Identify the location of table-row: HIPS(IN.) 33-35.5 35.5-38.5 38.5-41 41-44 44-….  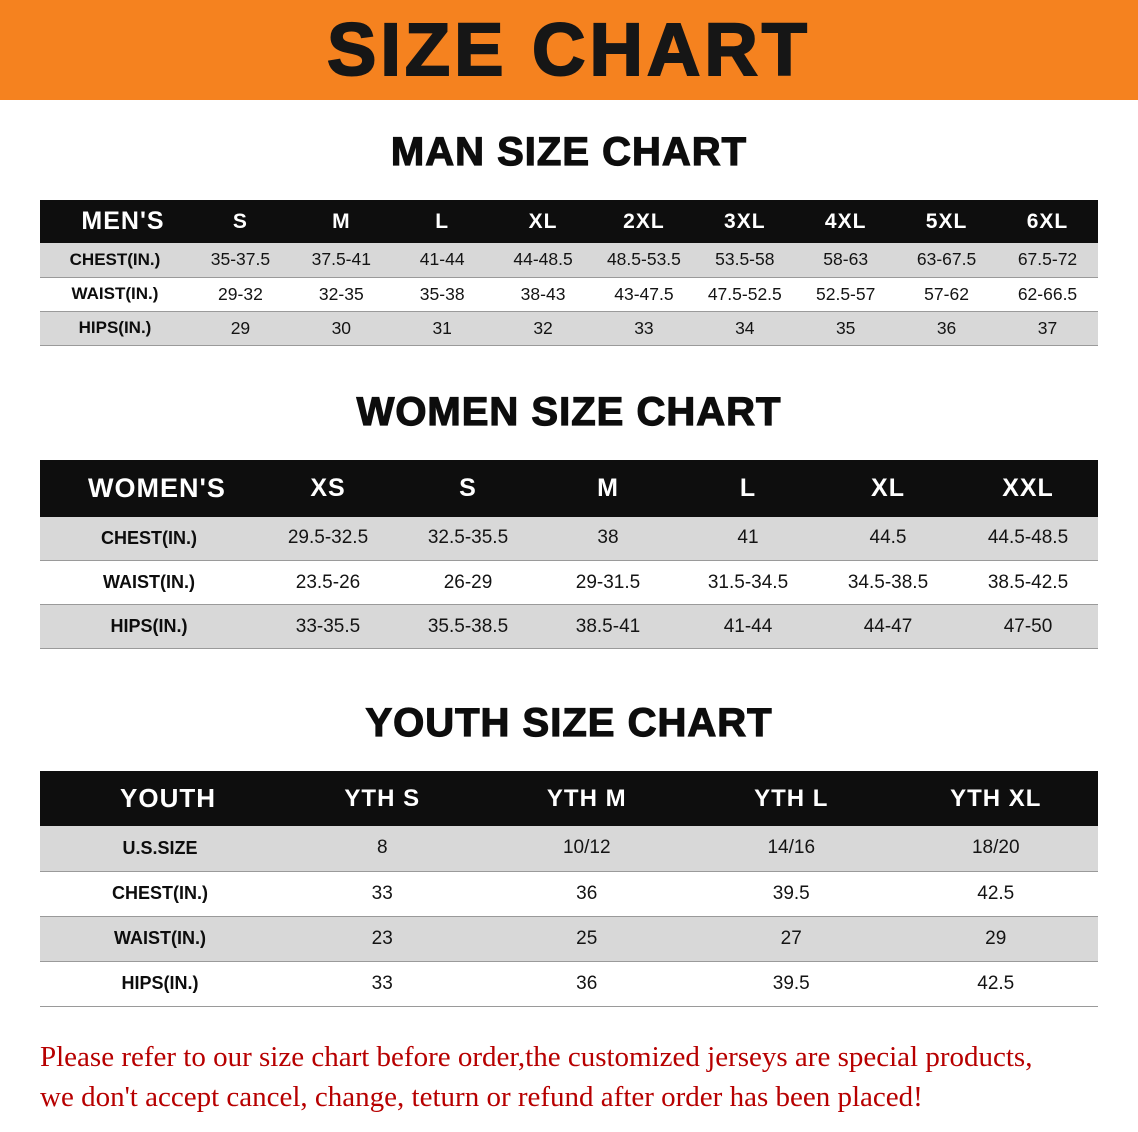
(569, 626).